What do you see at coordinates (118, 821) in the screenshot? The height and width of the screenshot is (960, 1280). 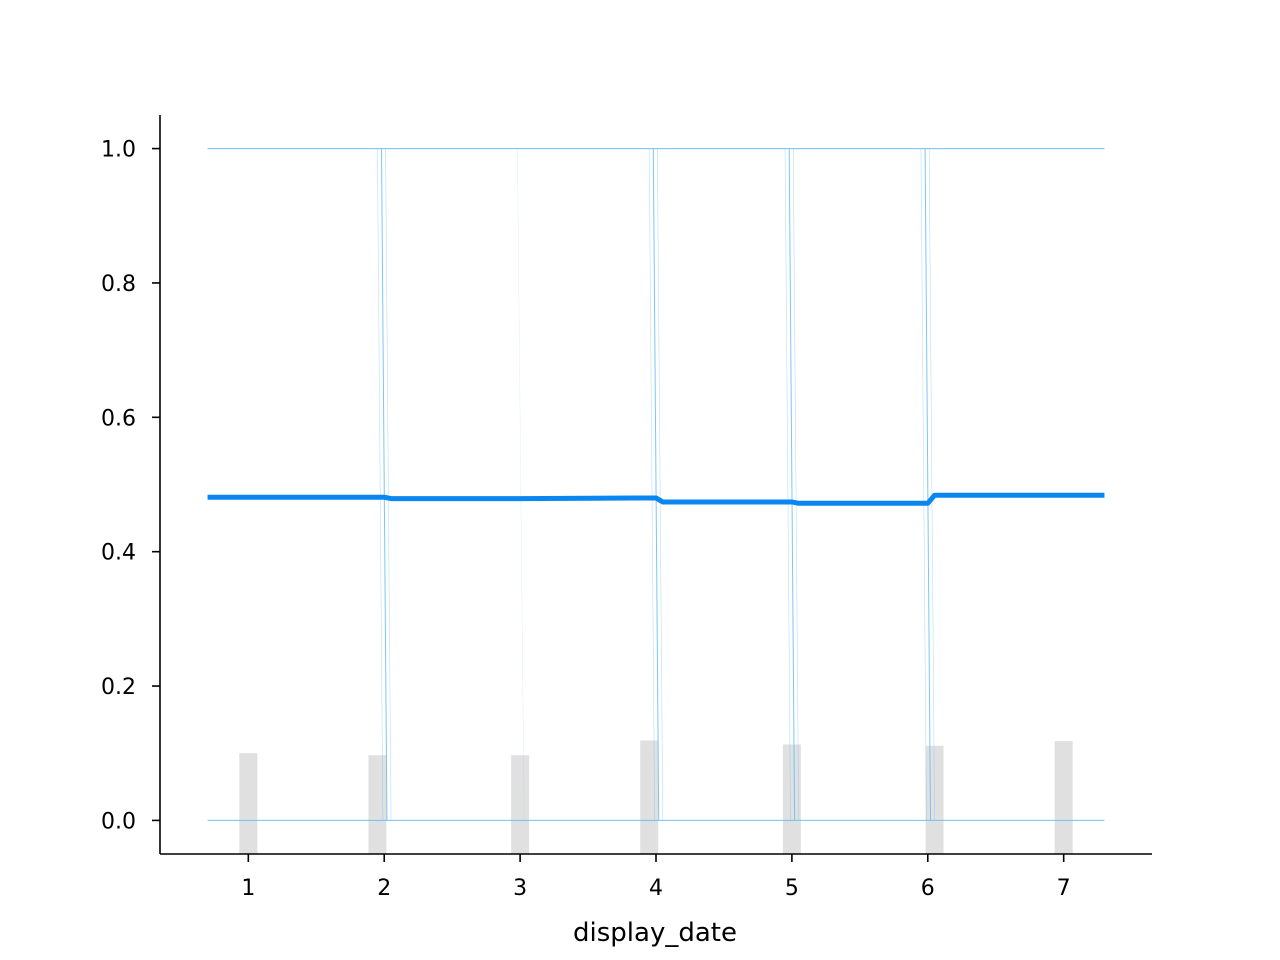 I see `y-tick-label: 0.0` at bounding box center [118, 821].